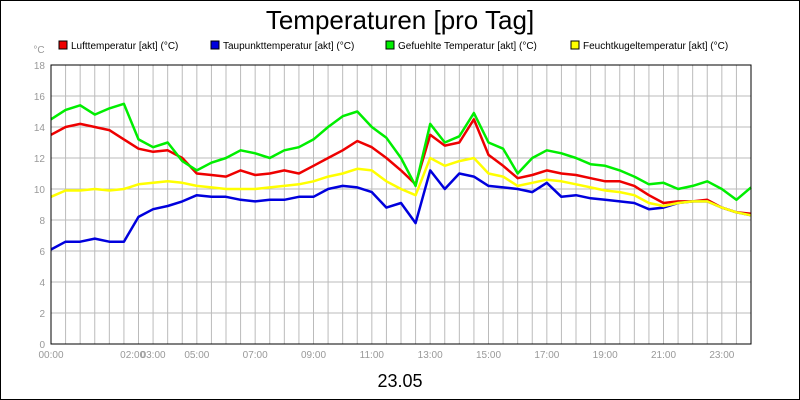 The height and width of the screenshot is (400, 800). Describe the element at coordinates (42, 252) in the screenshot. I see `y-tick-label: 6` at that location.